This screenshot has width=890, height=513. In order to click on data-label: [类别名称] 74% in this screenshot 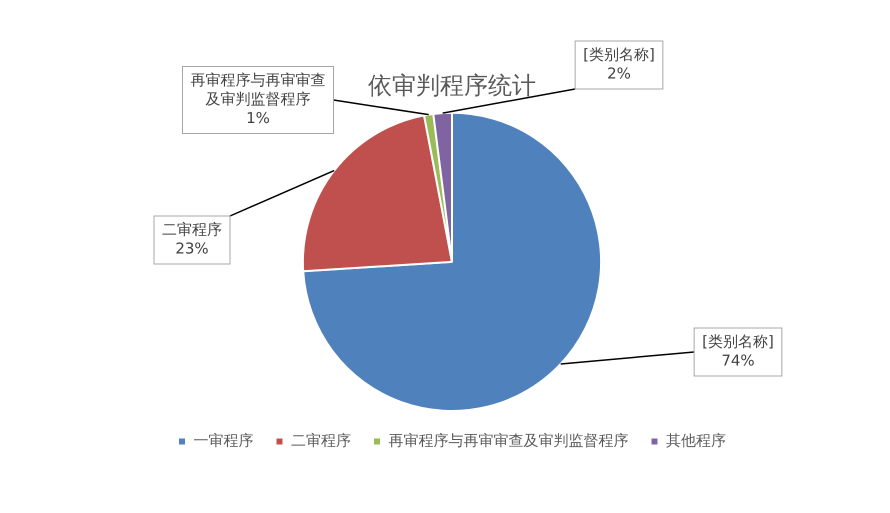, I will do `click(738, 351)`.